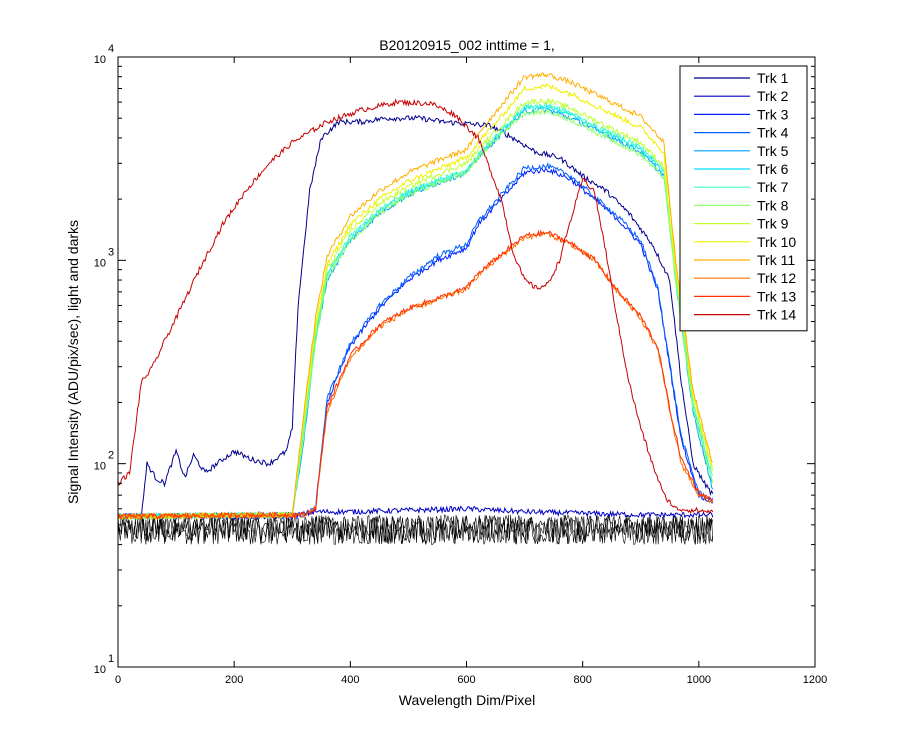 This screenshot has height=750, width=900. Describe the element at coordinates (415, 529) in the screenshot. I see `dark-frame-line` at that location.